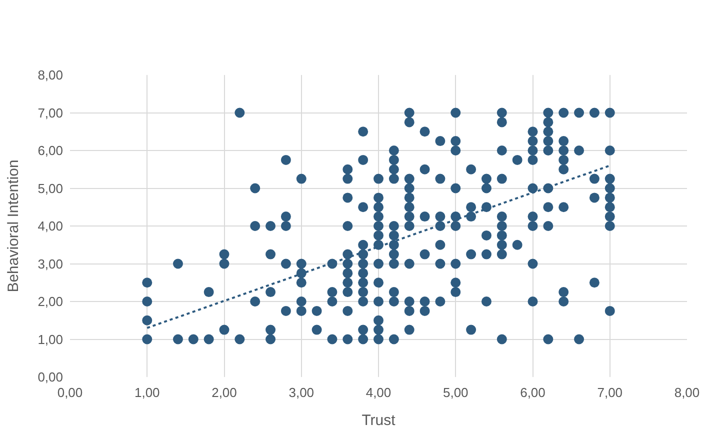 The image size is (725, 438). Describe the element at coordinates (50, 112) in the screenshot. I see `y-tick-label: 7,00` at that location.